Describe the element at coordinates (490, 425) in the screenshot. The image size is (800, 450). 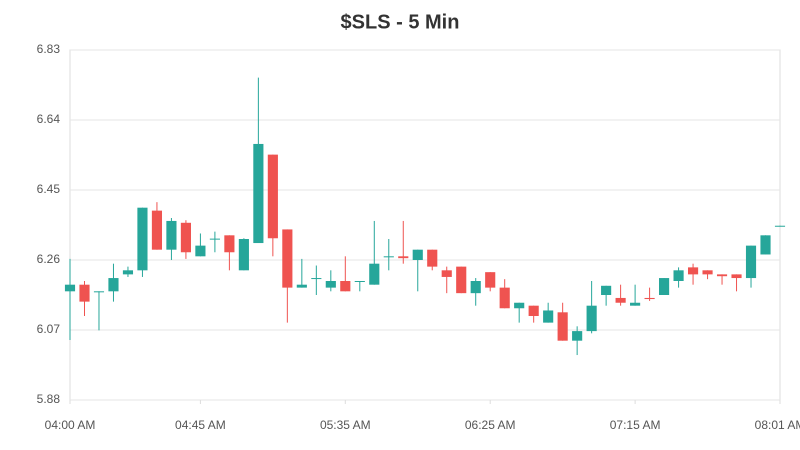
I see `x-tick-label: 06:25 AM` at that location.